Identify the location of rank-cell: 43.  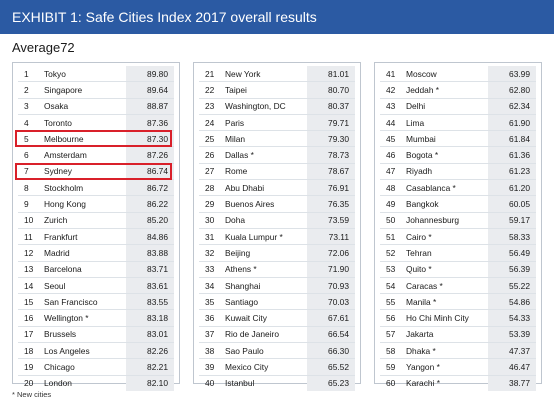
(391, 106).